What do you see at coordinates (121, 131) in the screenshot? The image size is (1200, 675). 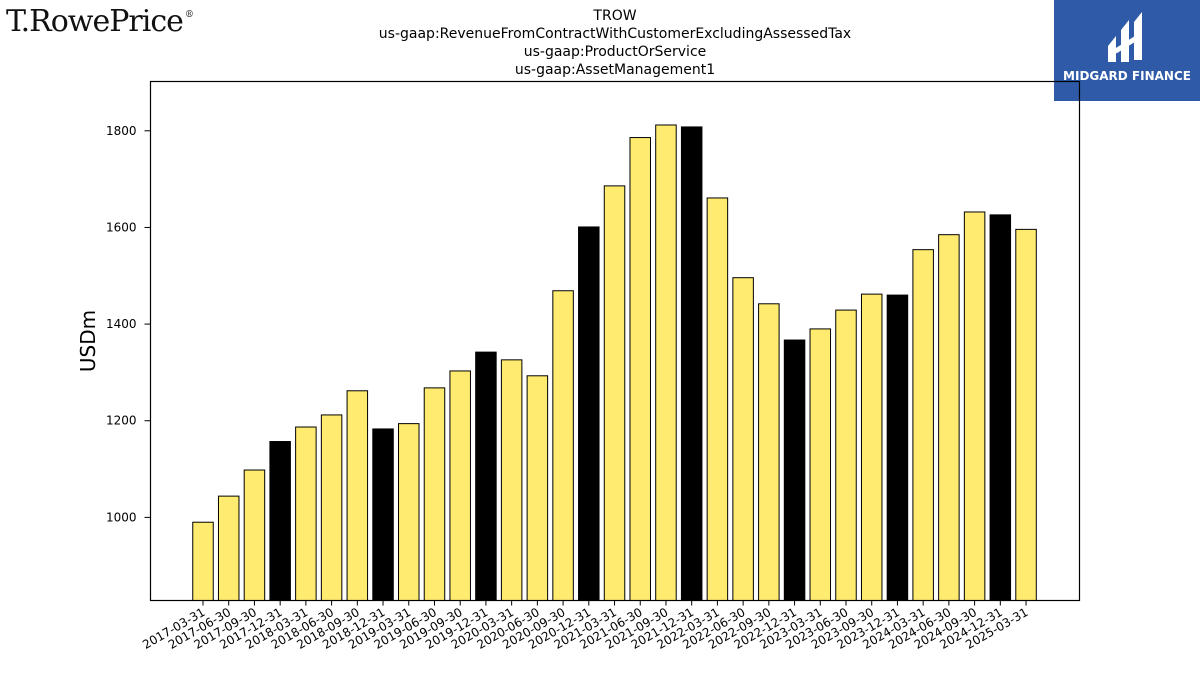 I see `y-tick-label: 1800` at bounding box center [121, 131].